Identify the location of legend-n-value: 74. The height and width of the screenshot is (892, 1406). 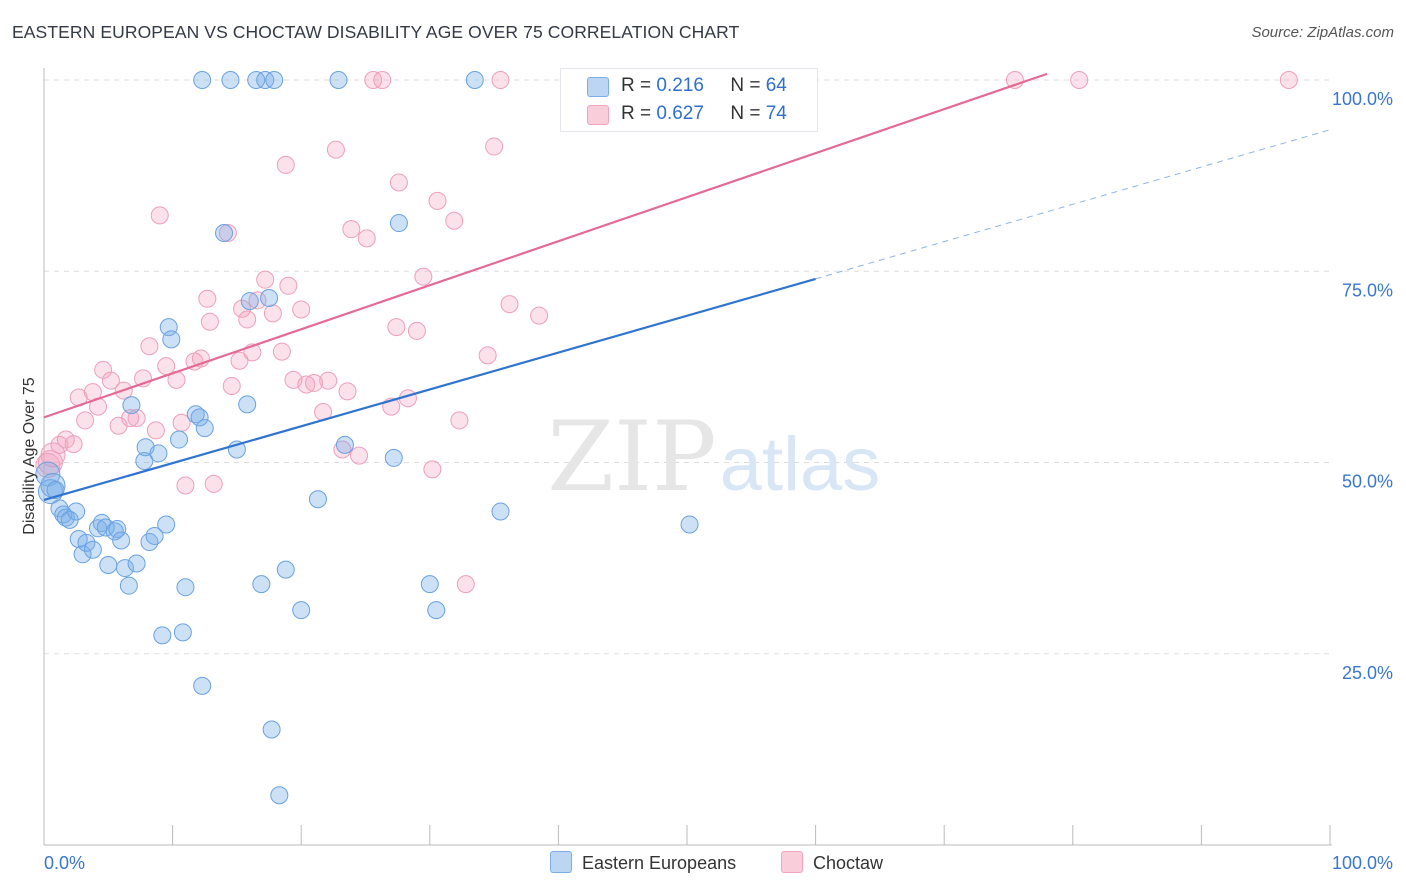
(776, 113).